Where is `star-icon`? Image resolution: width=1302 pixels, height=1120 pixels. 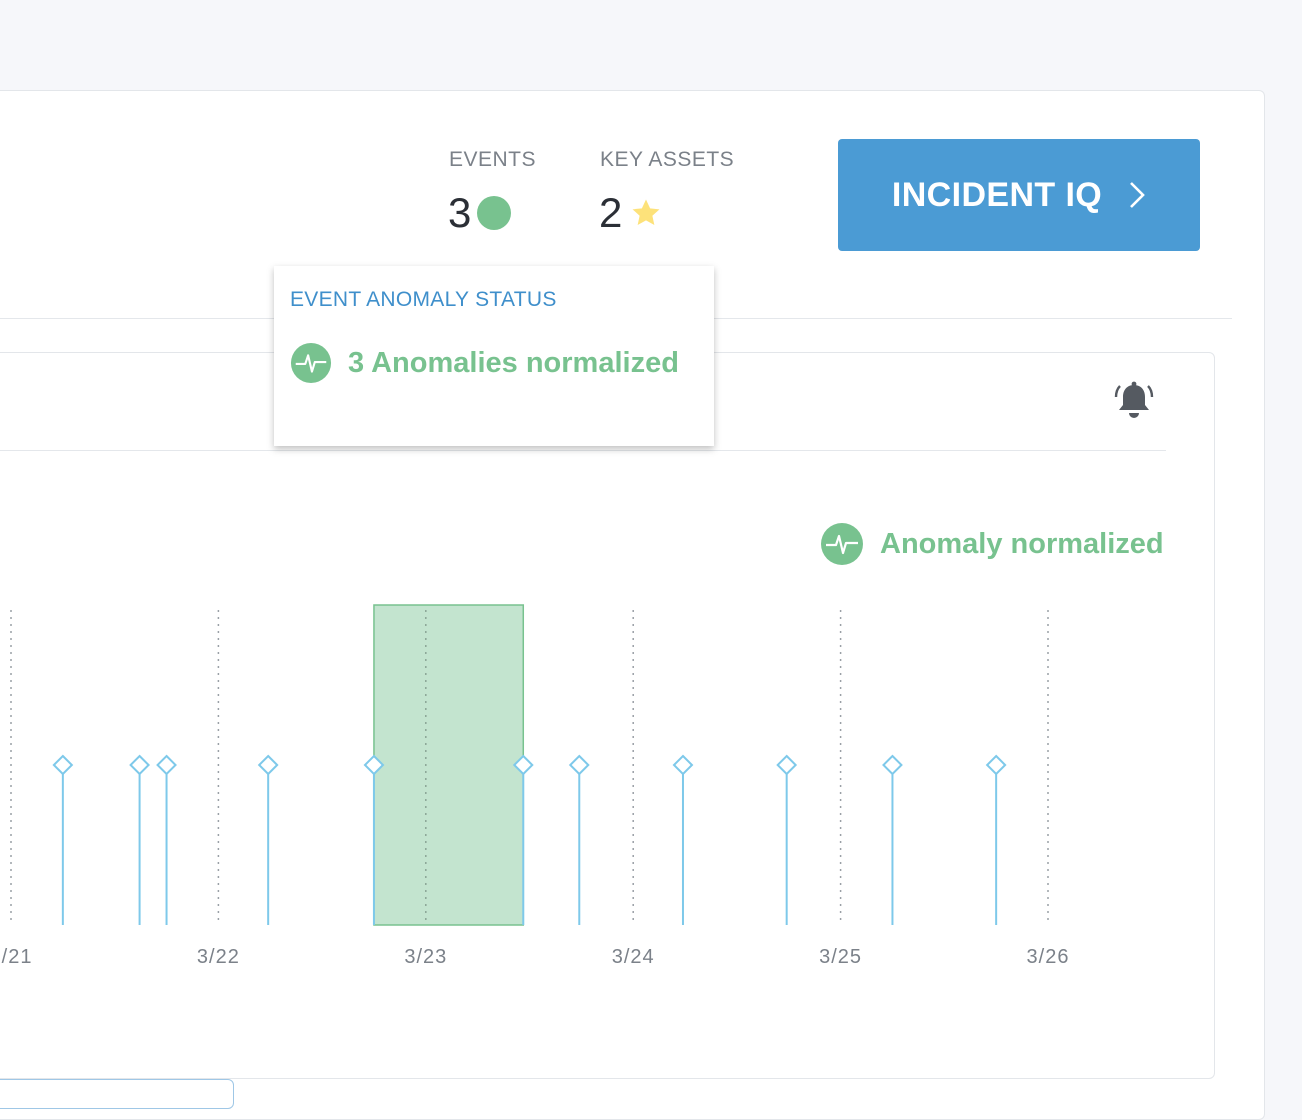
star-icon is located at coordinates (646, 212).